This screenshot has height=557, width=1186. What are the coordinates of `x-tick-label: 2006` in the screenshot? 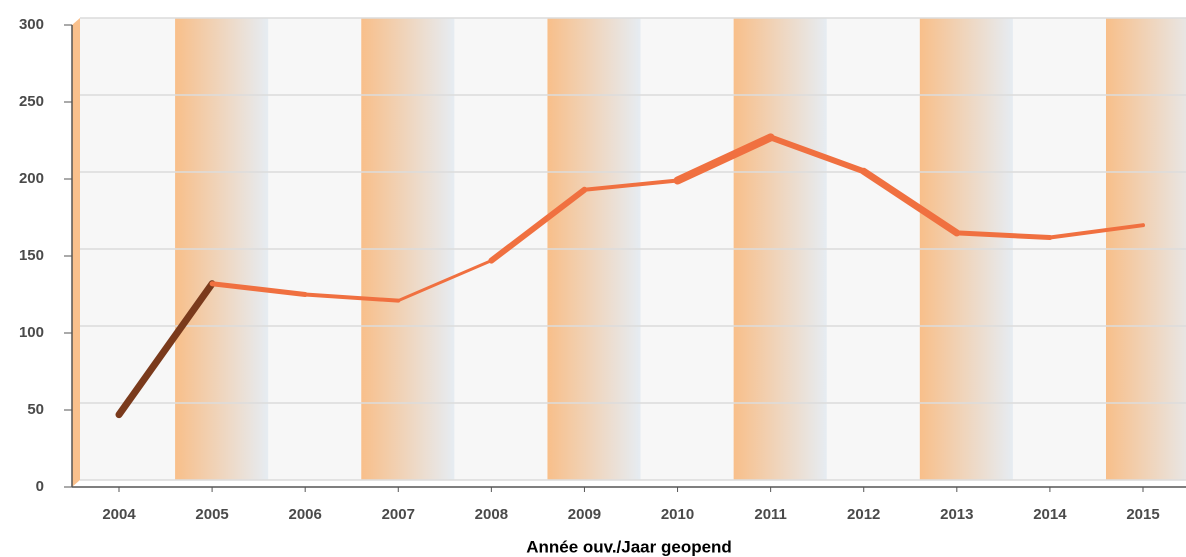 It's located at (304, 514).